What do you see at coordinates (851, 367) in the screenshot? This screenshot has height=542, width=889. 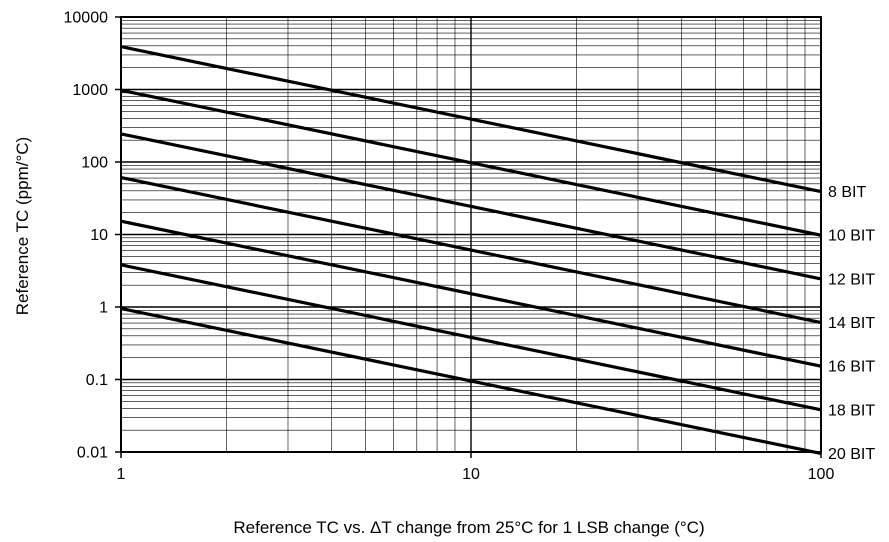 I see `series-label: 16 BIT` at bounding box center [851, 367].